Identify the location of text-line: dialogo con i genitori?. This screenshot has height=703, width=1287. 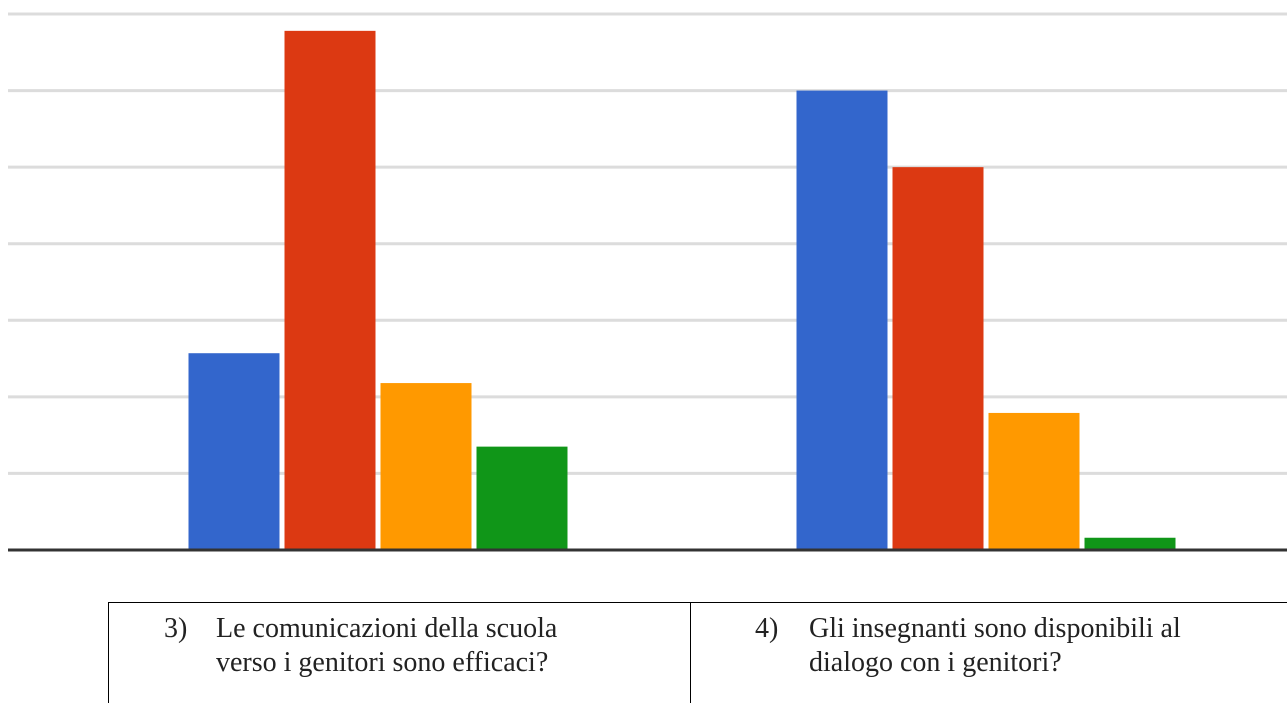
(935, 662).